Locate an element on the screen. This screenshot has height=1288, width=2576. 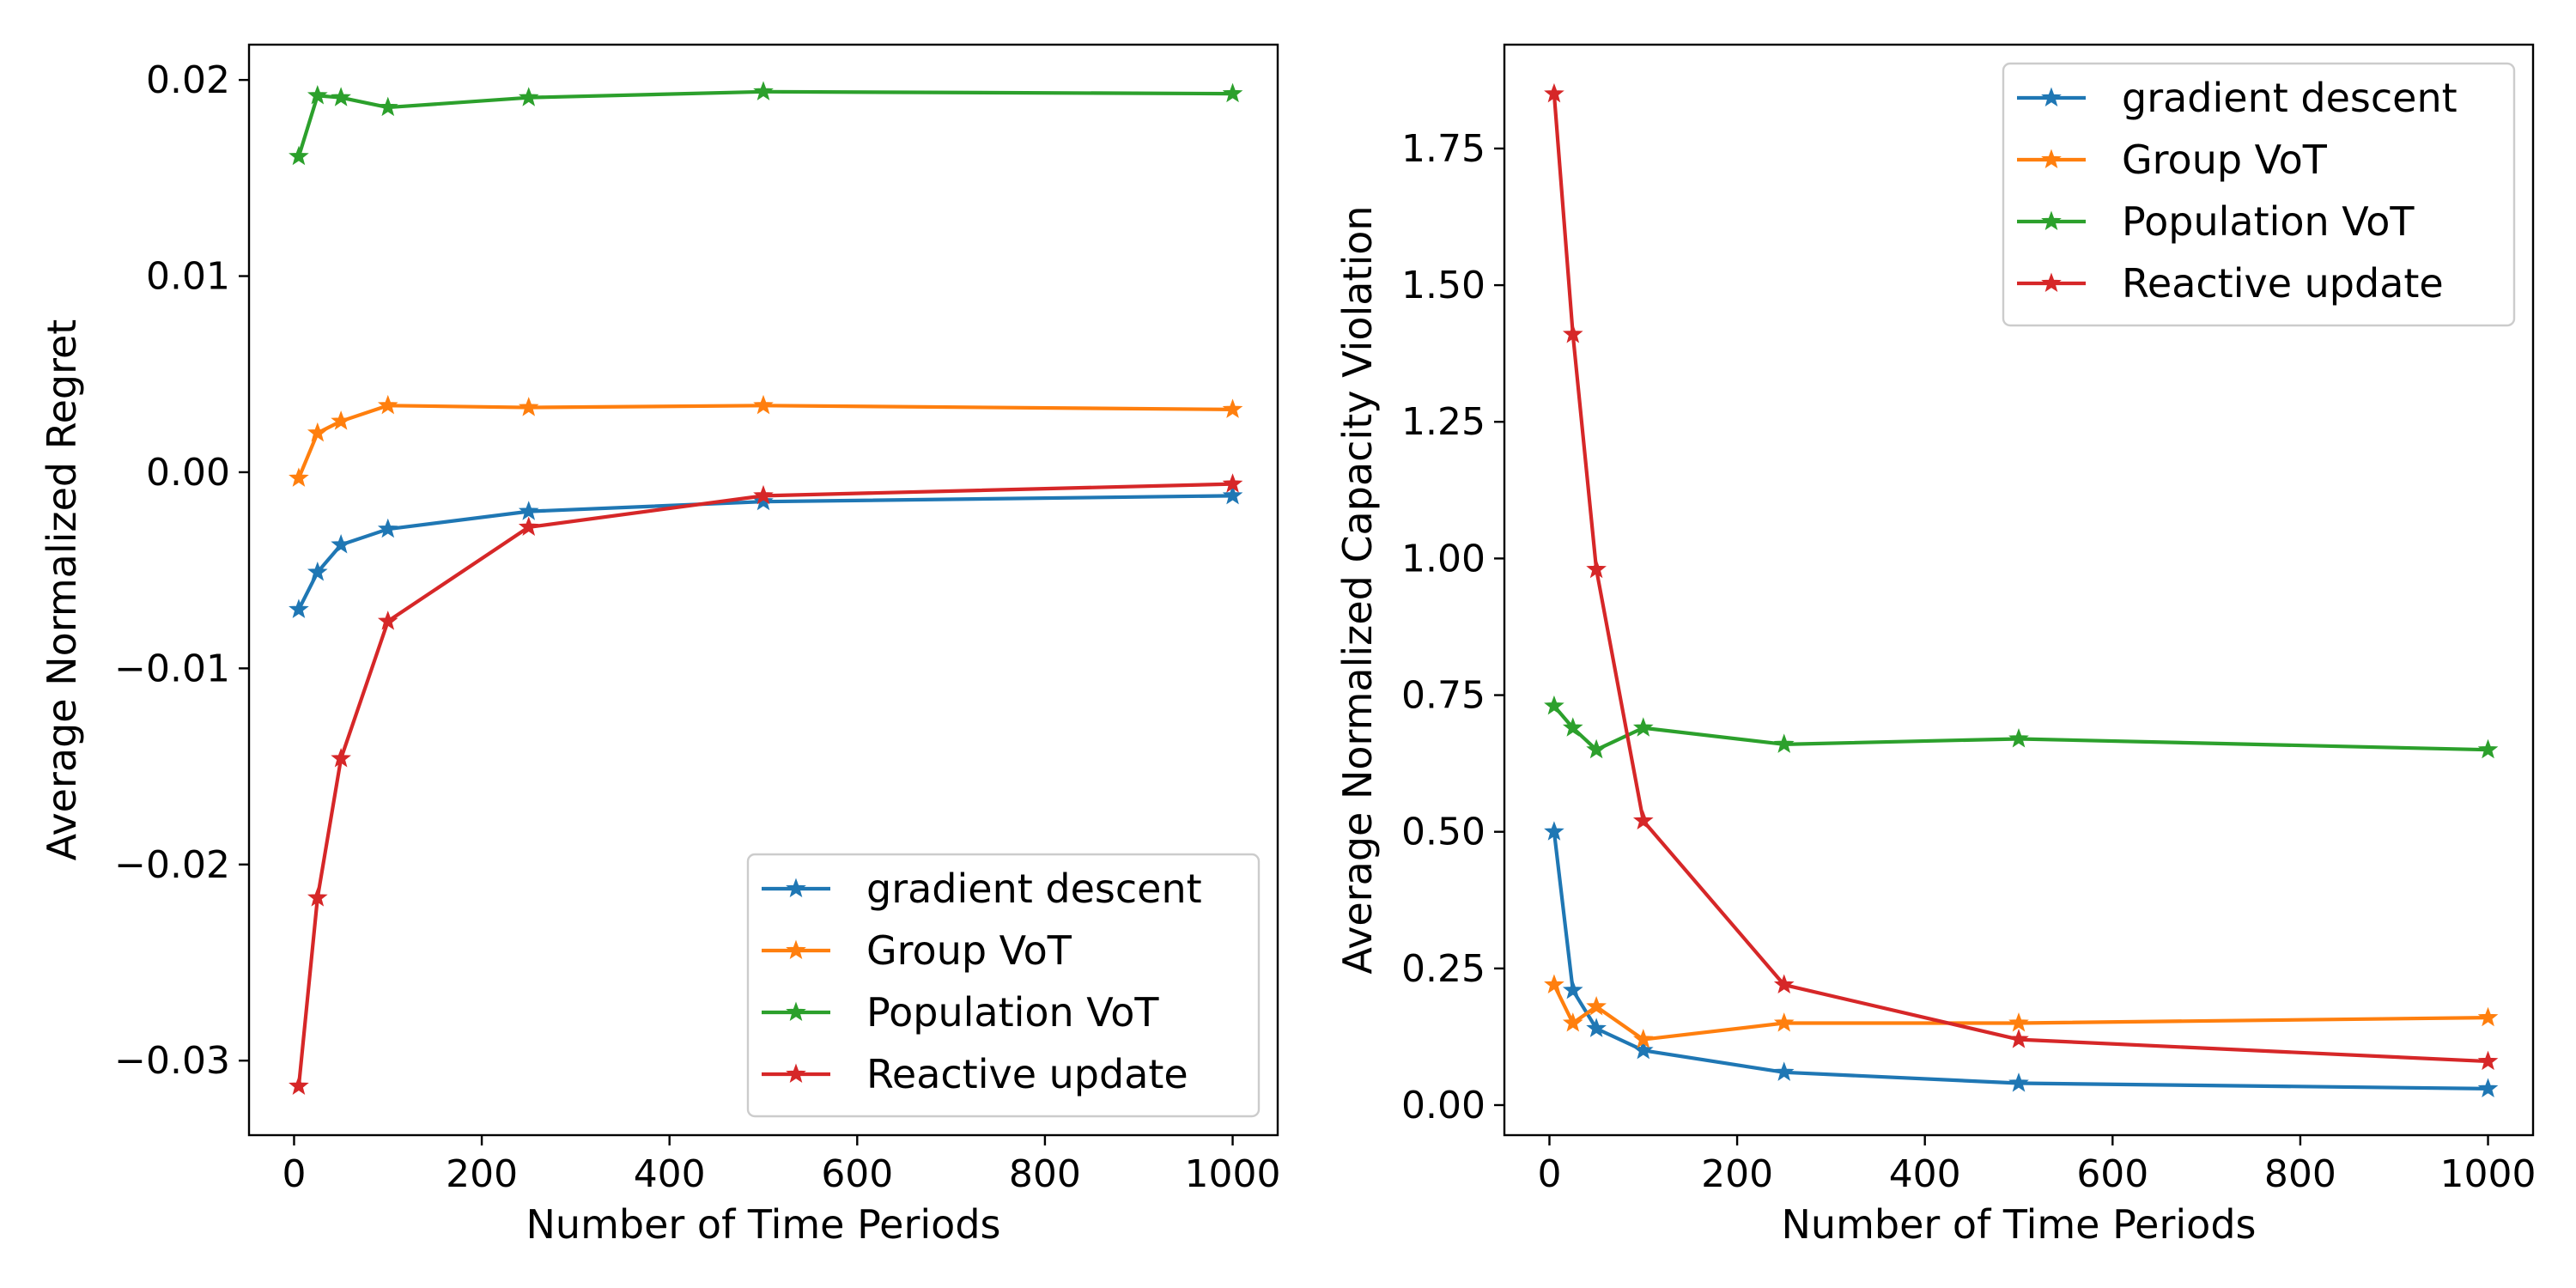
regret-legend-label-group-vot: Group VoT is located at coordinates (969, 951).